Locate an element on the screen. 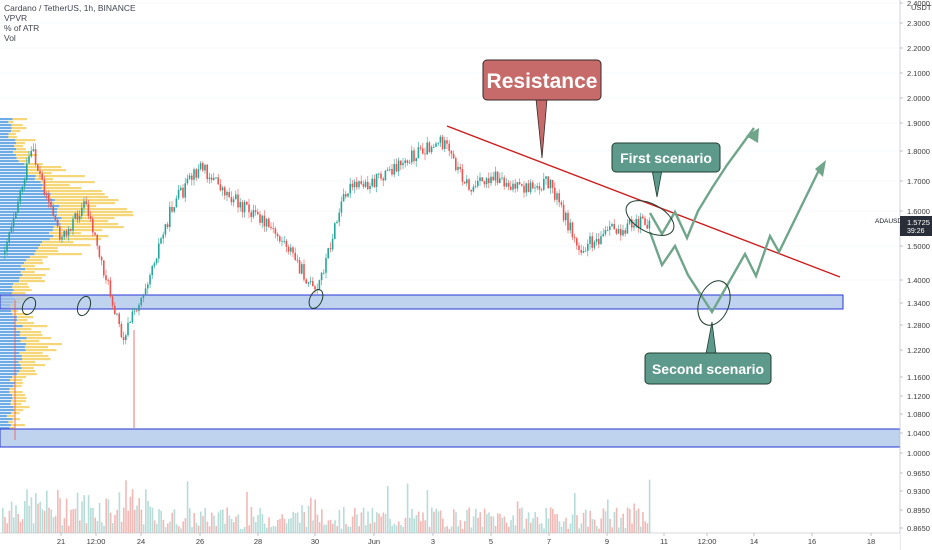 Image resolution: width=932 pixels, height=550 pixels. time-tick-label: 16 is located at coordinates (812, 541).